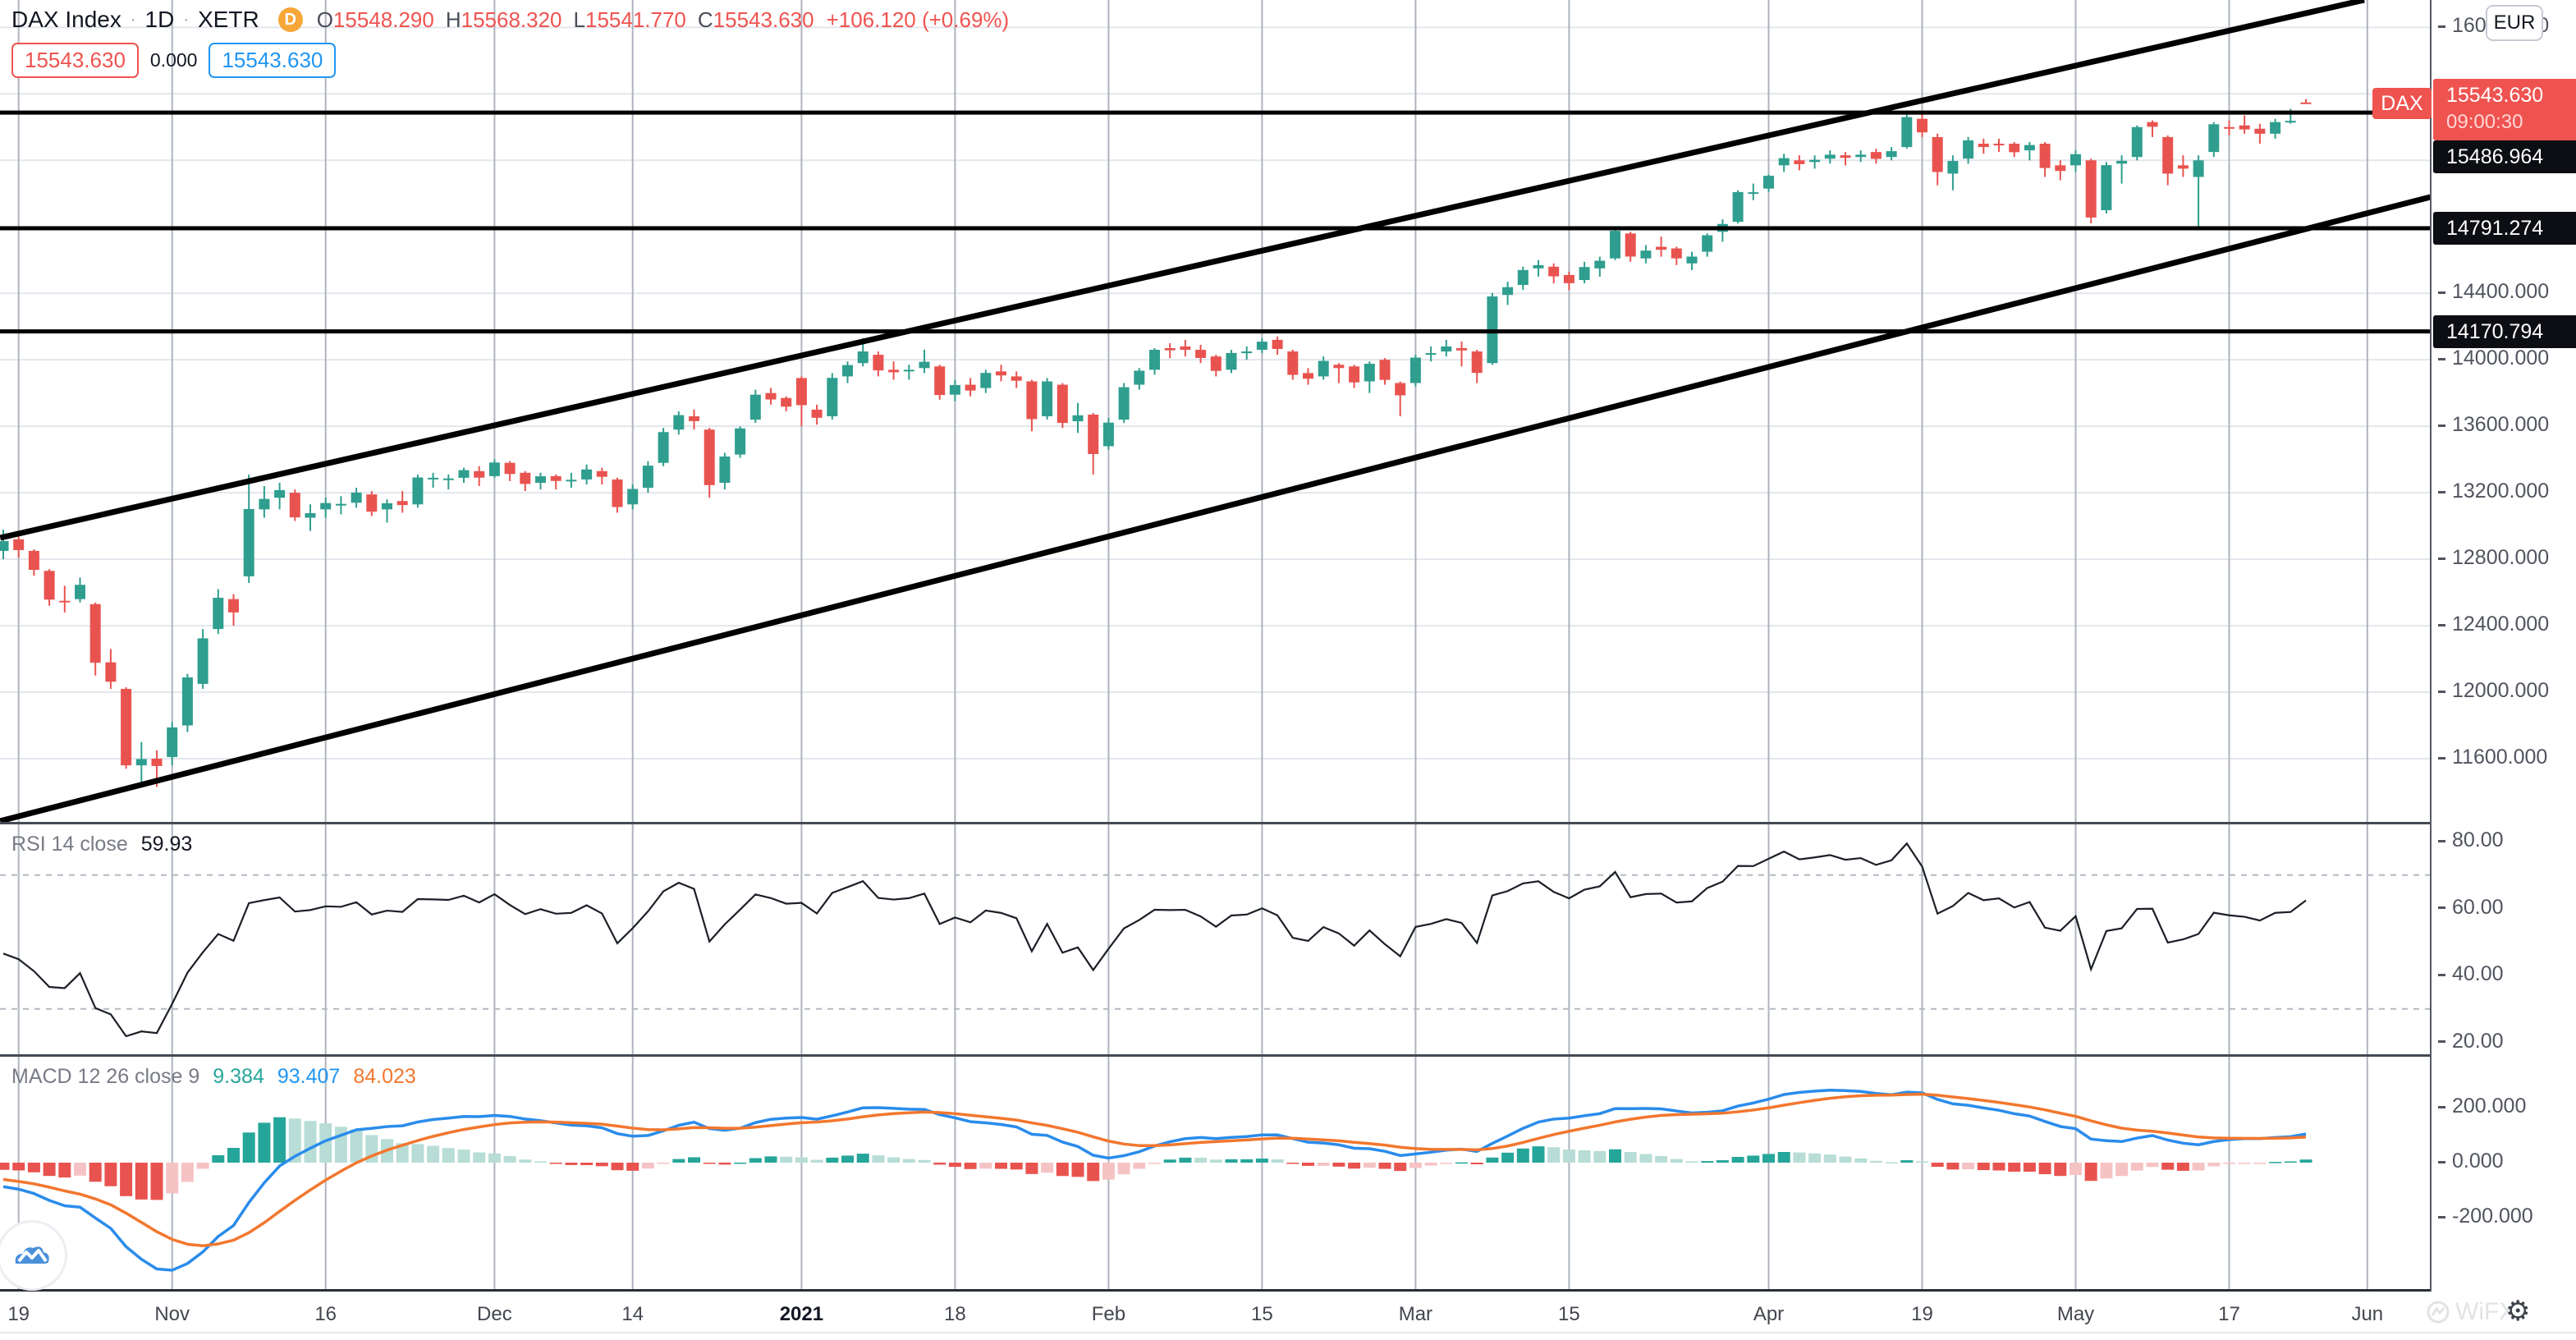 This screenshot has width=2576, height=1340. Describe the element at coordinates (2471, 908) in the screenshot. I see `rsi-tick-label: 60.00` at that location.